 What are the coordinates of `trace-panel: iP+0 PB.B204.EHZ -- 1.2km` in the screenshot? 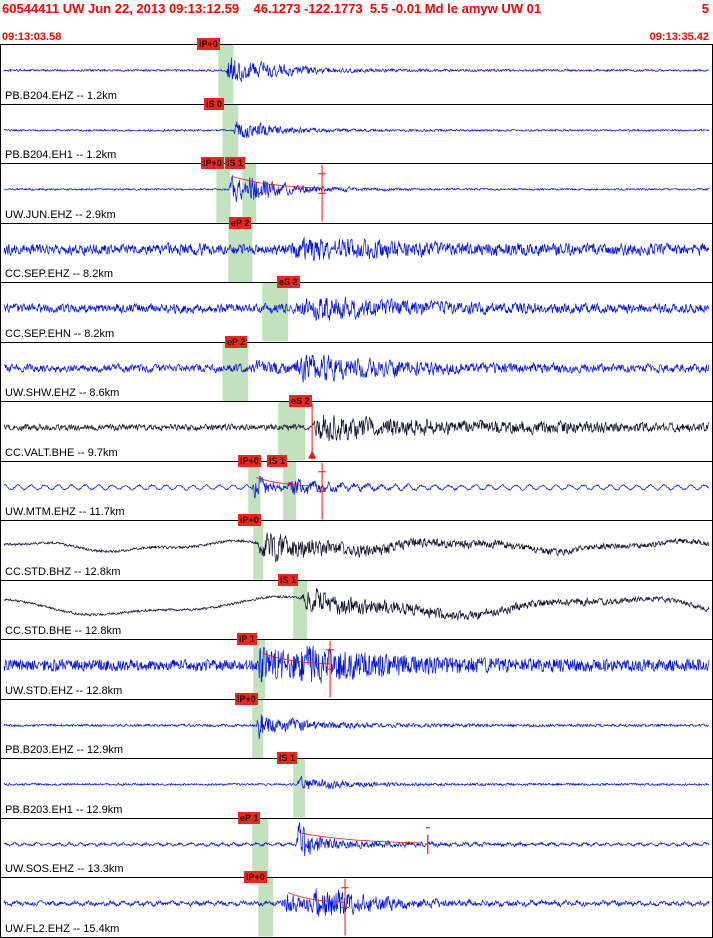 It's located at (356, 71).